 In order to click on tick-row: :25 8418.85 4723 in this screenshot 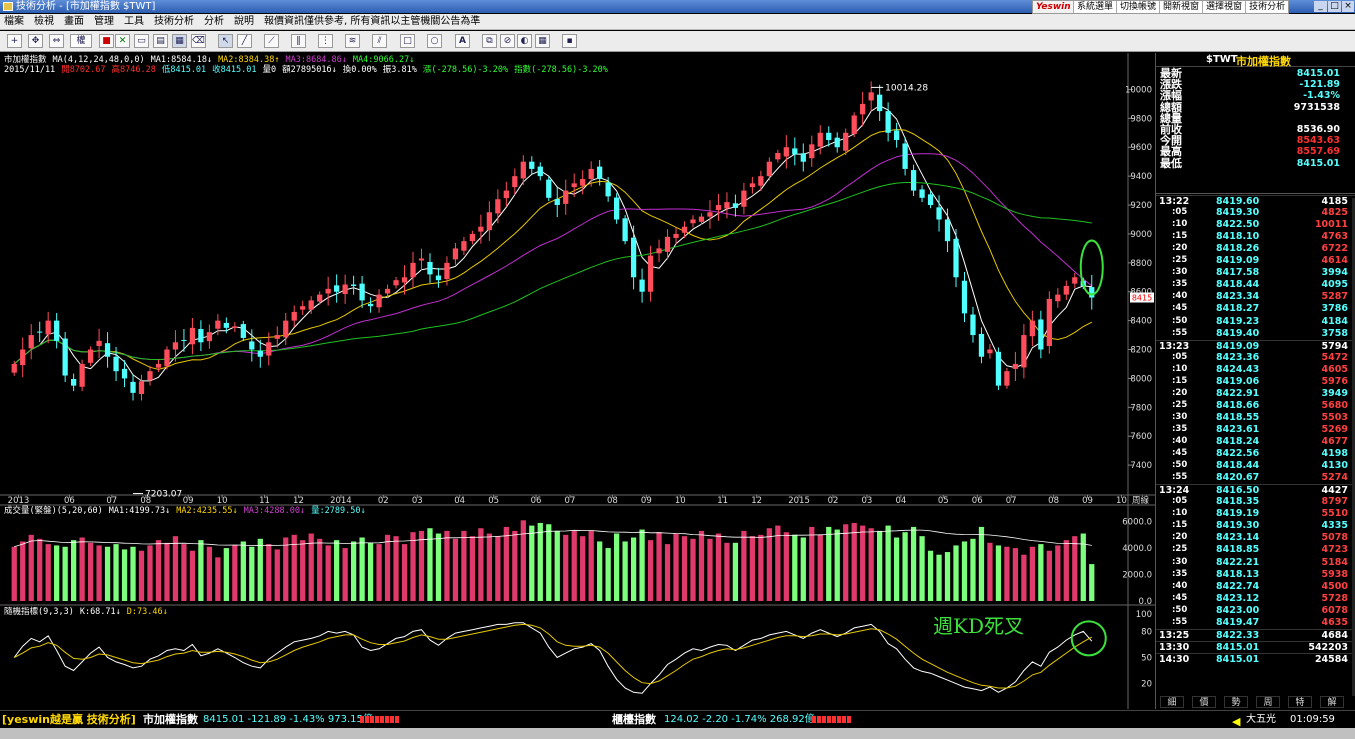, I will do `click(1255, 550)`.